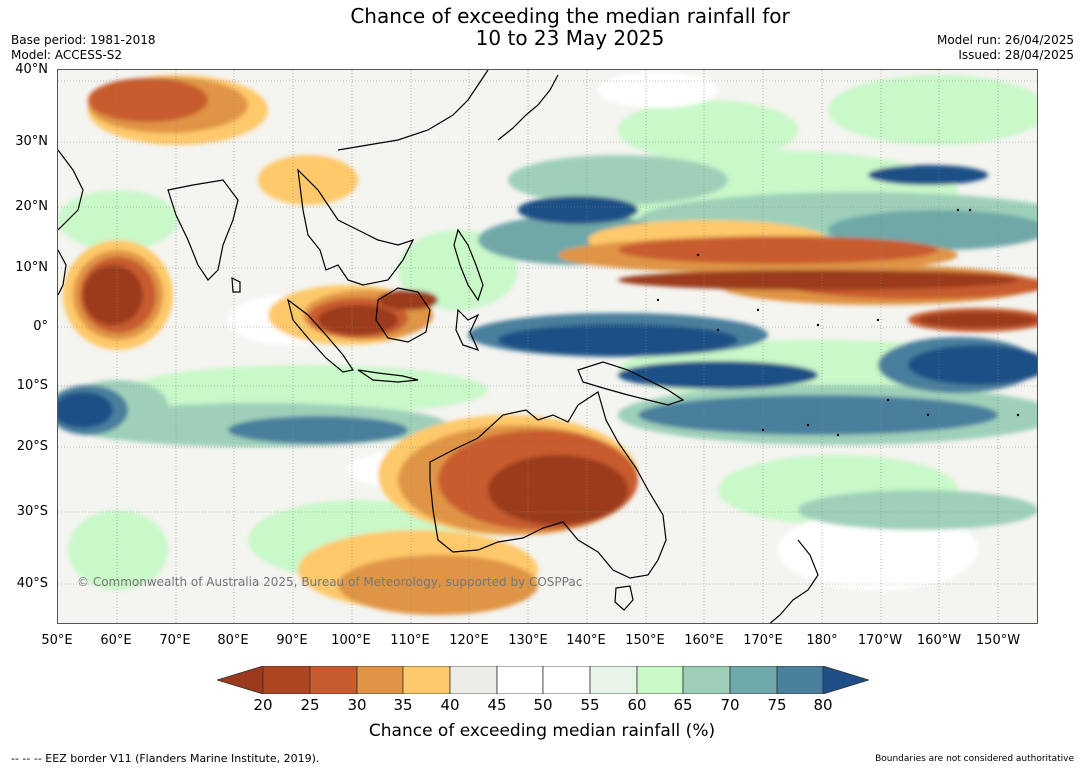  What do you see at coordinates (239, 680) in the screenshot?
I see `colorbar-min-arrow` at bounding box center [239, 680].